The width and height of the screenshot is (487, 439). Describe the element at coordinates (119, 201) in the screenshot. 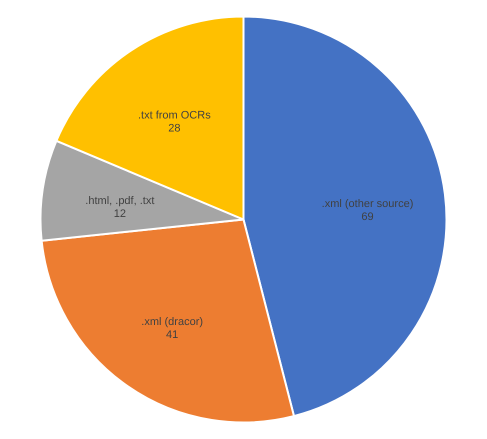

I see `slice-label: .html, .pdf, .txt` at that location.